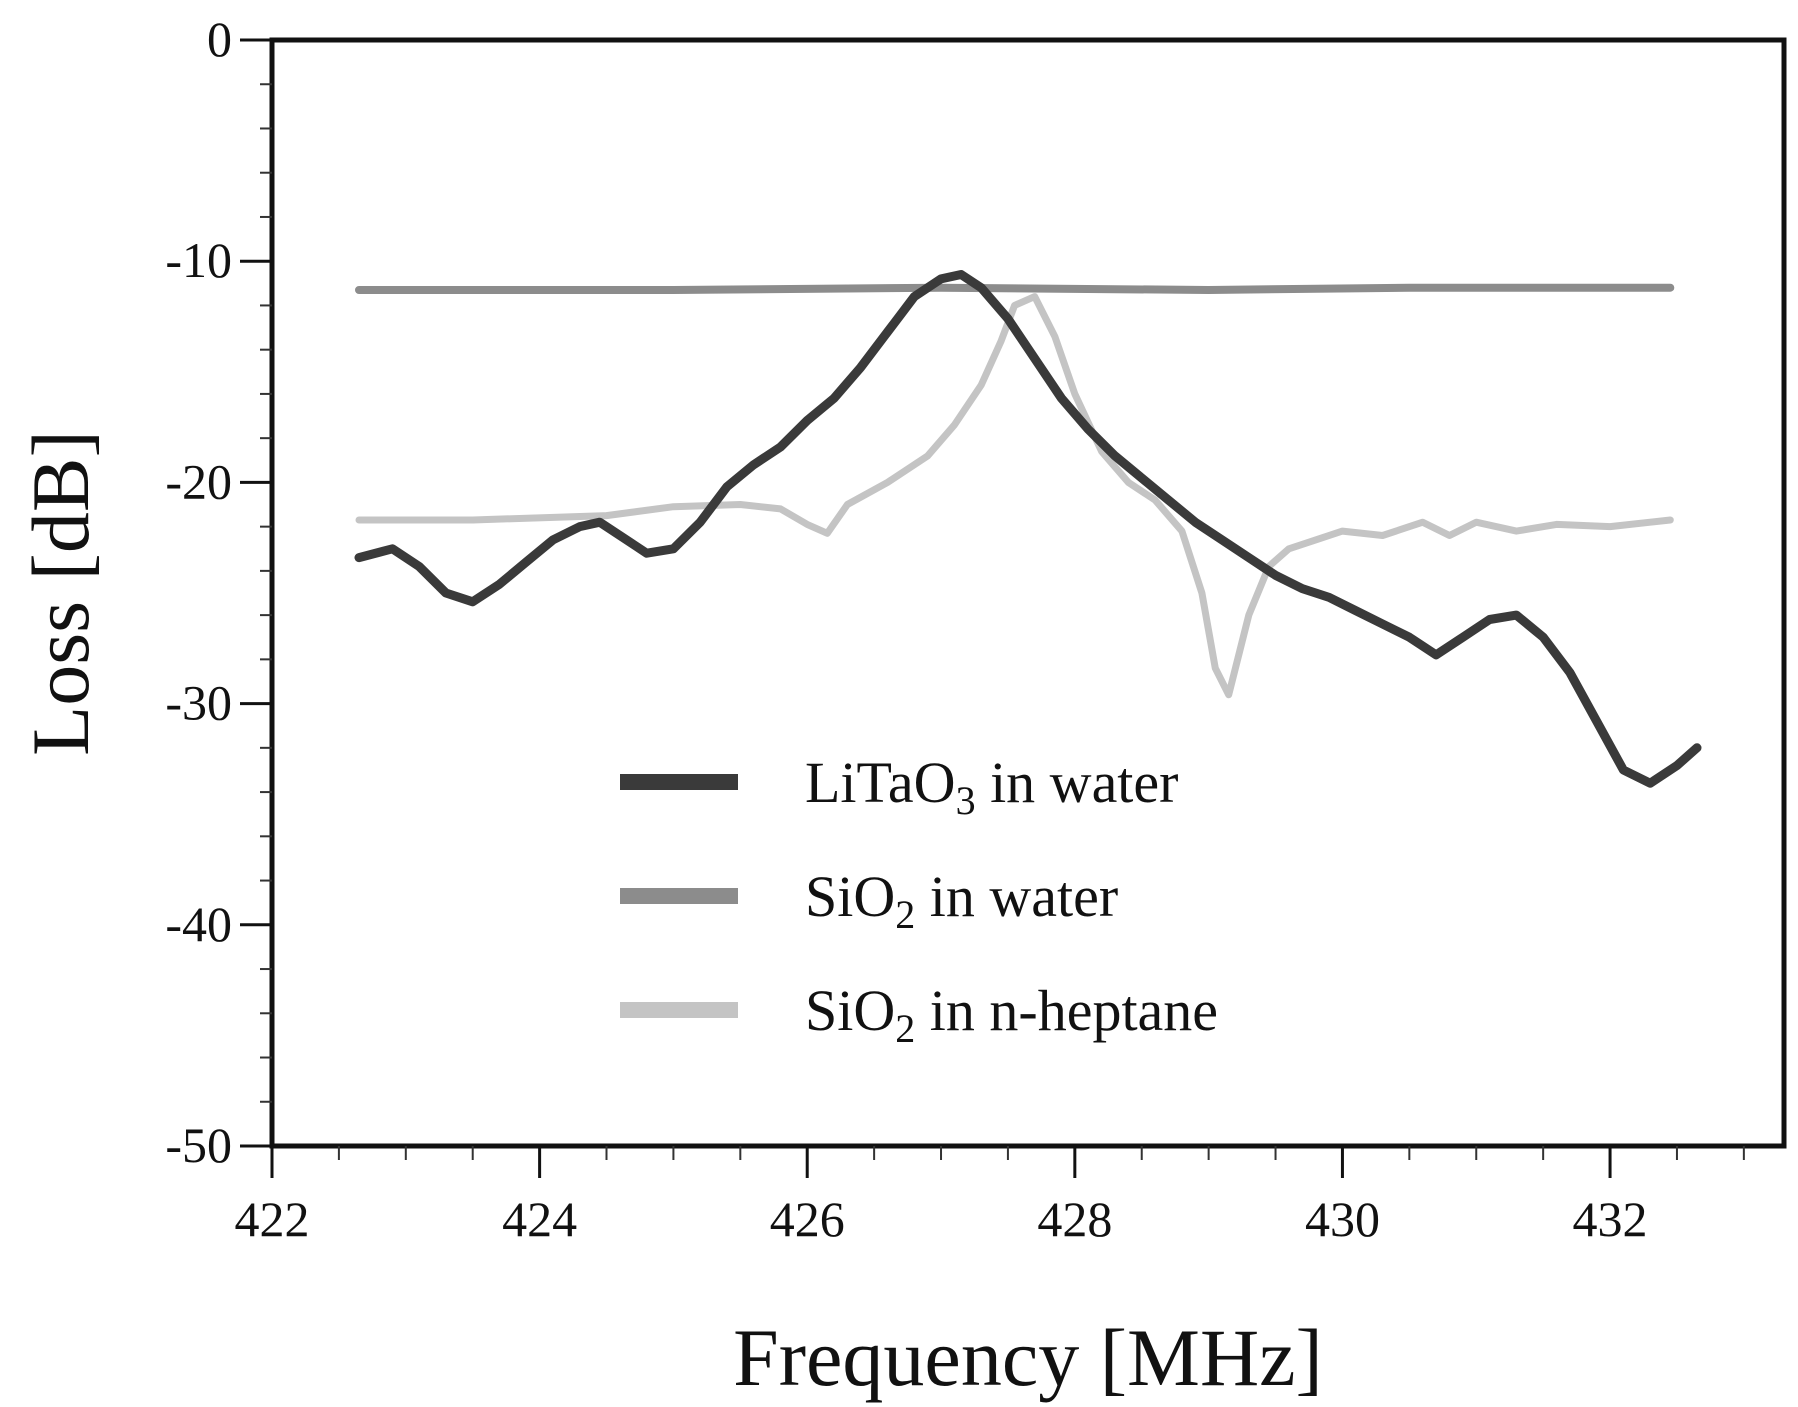 This screenshot has width=1798, height=1407. What do you see at coordinates (539, 1219) in the screenshot?
I see `x-tick-label: 424` at bounding box center [539, 1219].